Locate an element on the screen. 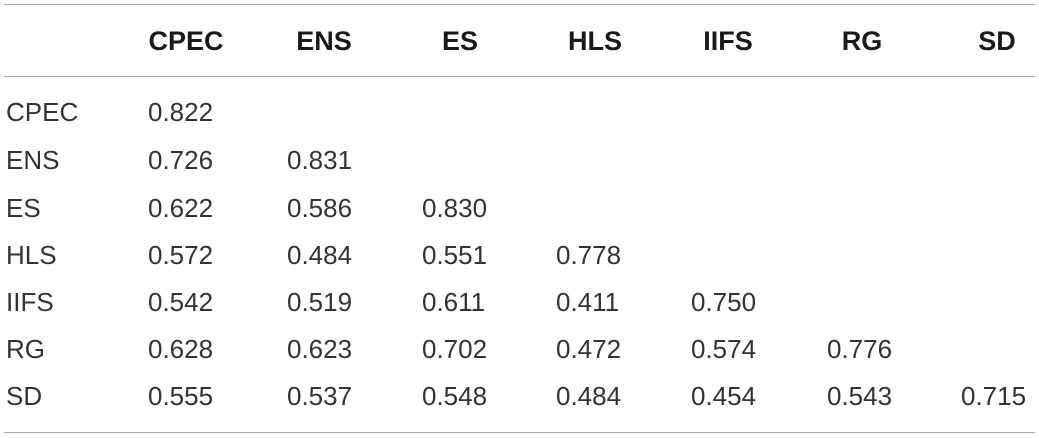 The height and width of the screenshot is (438, 1039). table-cell: 0.750 is located at coordinates (724, 302).